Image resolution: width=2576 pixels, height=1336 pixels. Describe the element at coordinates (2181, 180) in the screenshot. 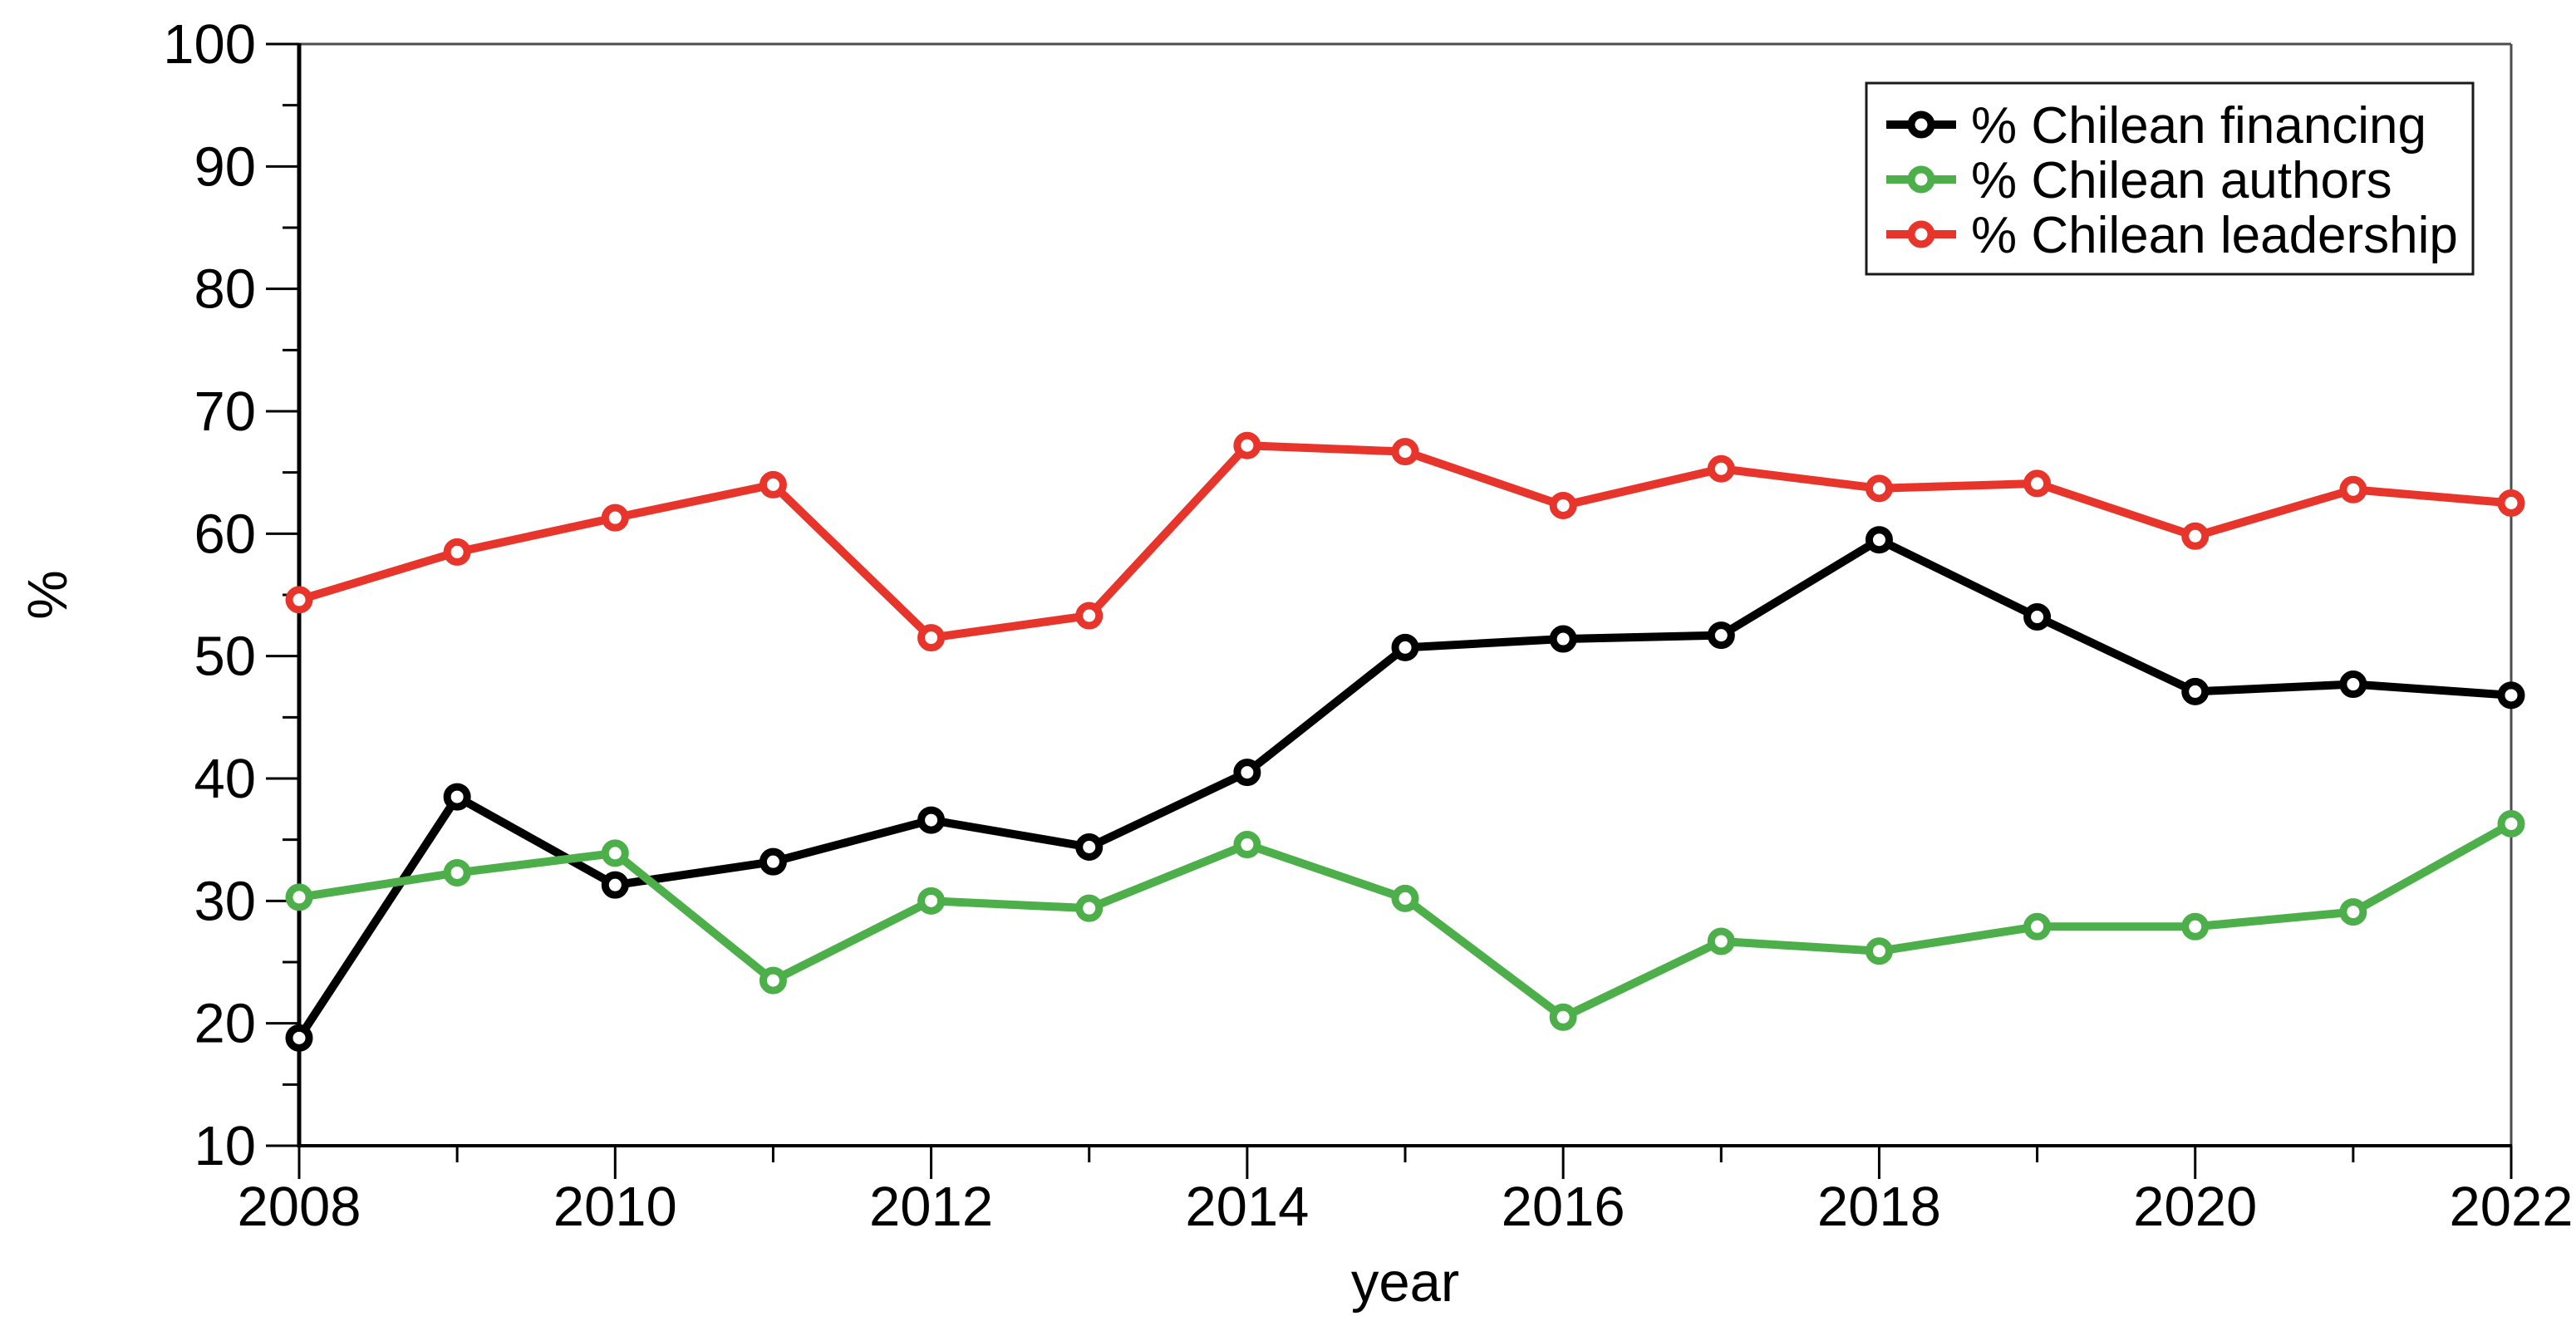

I see `legend-label-chilean-authors: % Chilean authors` at that location.